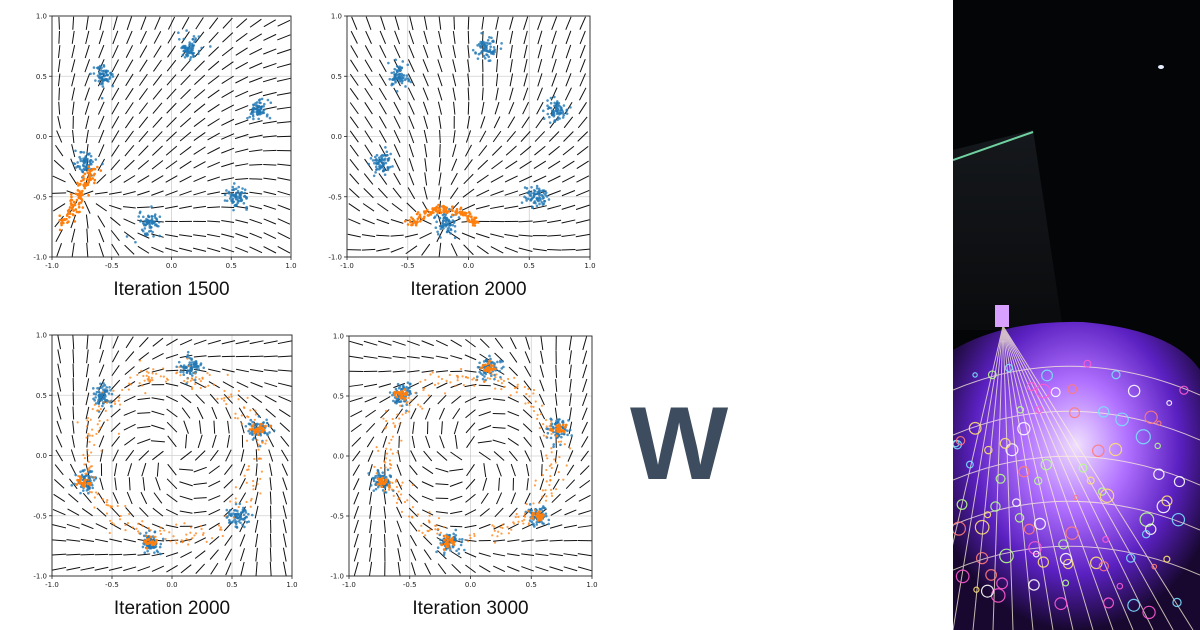 This screenshot has width=1200, height=630. Describe the element at coordinates (231, 585) in the screenshot. I see `x-tick-label: 0.5` at that location.